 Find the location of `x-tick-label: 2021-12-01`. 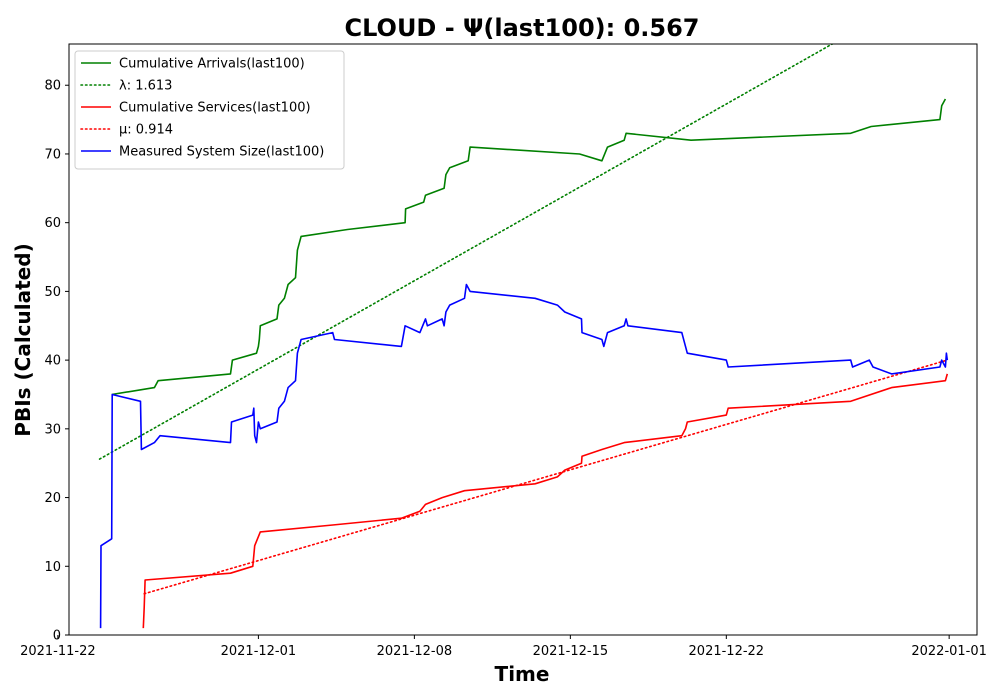

x-tick-label: 2021-12-01 is located at coordinates (259, 651).